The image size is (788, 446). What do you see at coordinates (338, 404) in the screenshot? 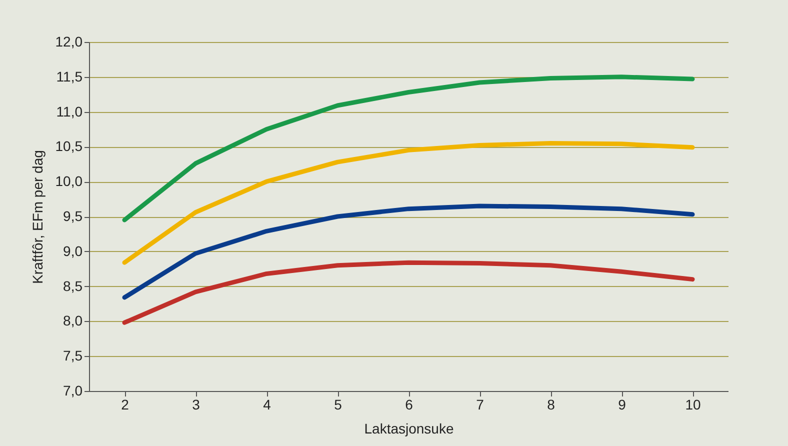
I see `x-tick-label: 5` at bounding box center [338, 404].